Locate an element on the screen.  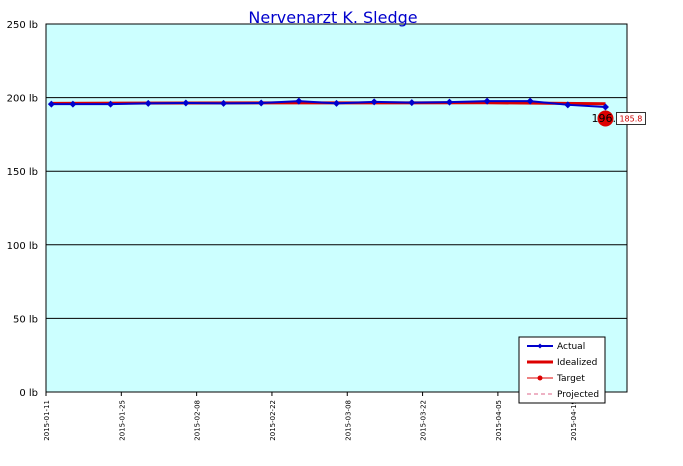
x-tick-label: 2015-04-19 is located at coordinates (574, 420).